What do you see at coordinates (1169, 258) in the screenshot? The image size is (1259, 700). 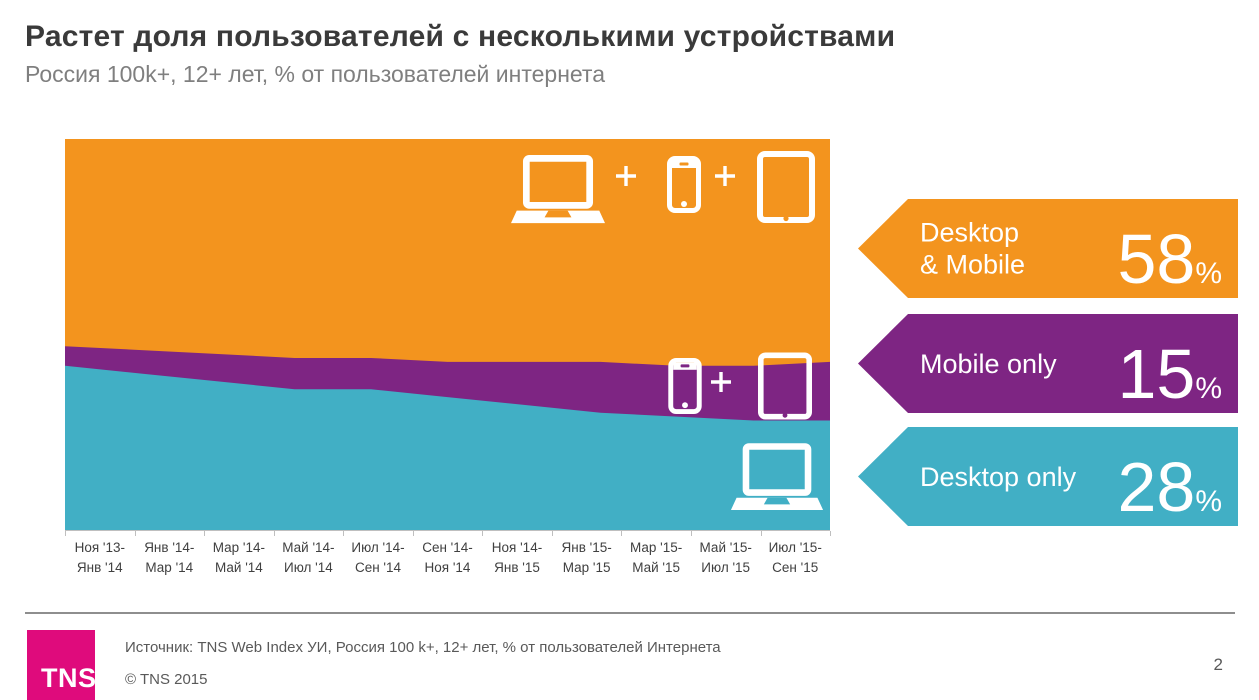 I see `legend-value-desktop-mobile: 58%` at bounding box center [1169, 258].